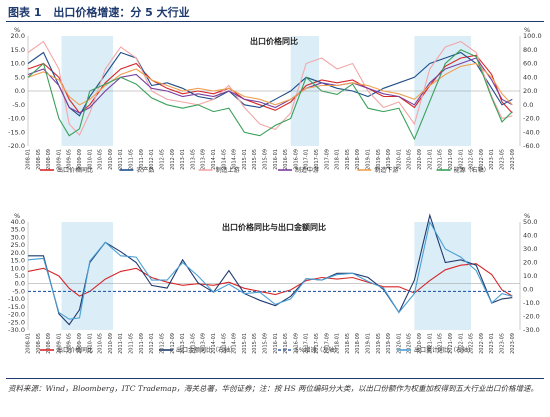 The width and height of the screenshot is (550, 417). What do you see at coordinates (101, 343) in the screenshot?
I see `chart2-x-tick-label: 2010-05` at bounding box center [101, 343].